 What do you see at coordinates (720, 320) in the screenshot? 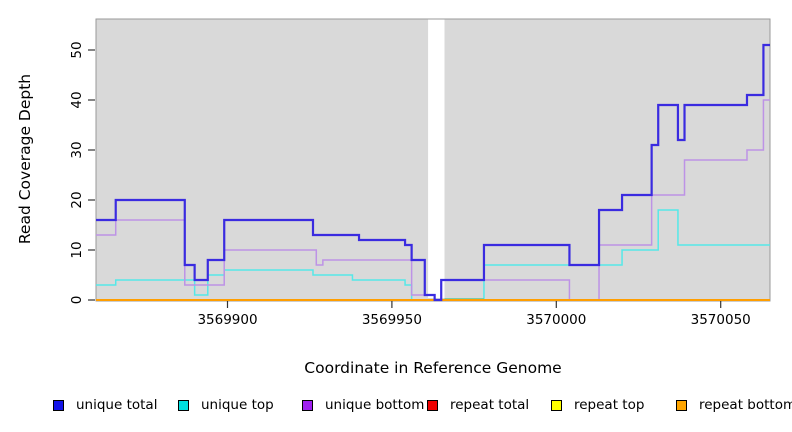
I see `x-tick-label: 3570050` at bounding box center [720, 320].